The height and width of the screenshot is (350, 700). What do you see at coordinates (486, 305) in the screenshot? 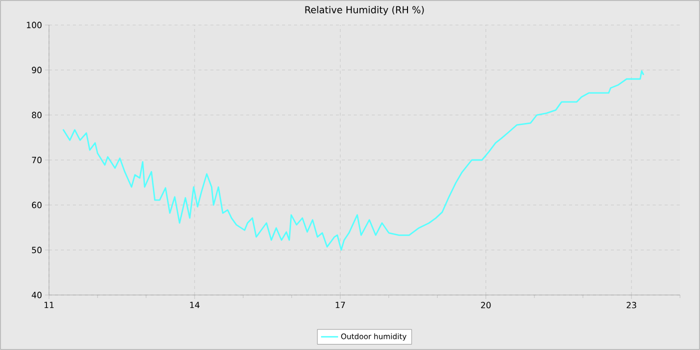
I see `x-tick-label: 20` at bounding box center [486, 305].